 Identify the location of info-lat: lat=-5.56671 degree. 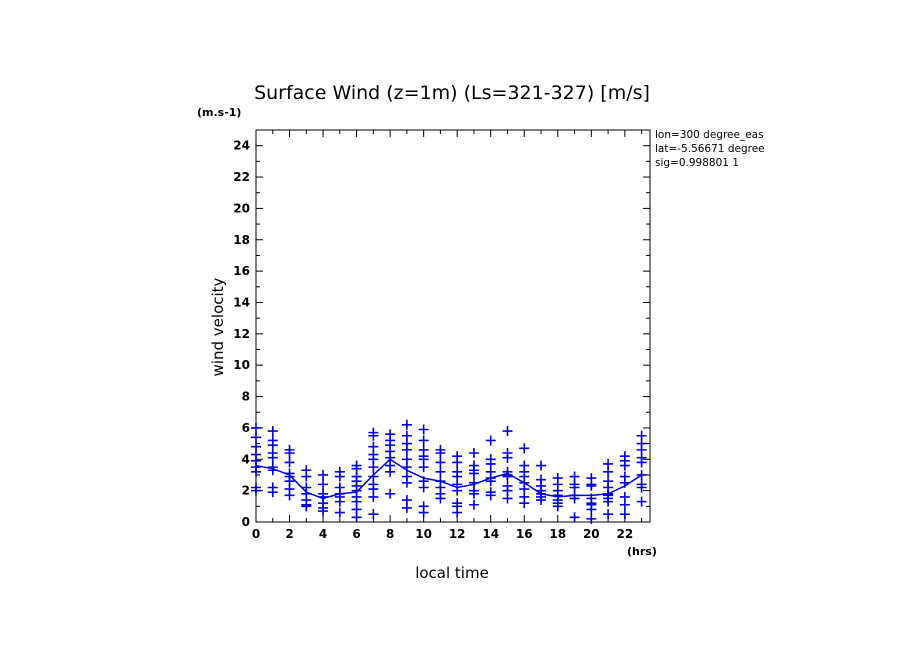
(710, 149).